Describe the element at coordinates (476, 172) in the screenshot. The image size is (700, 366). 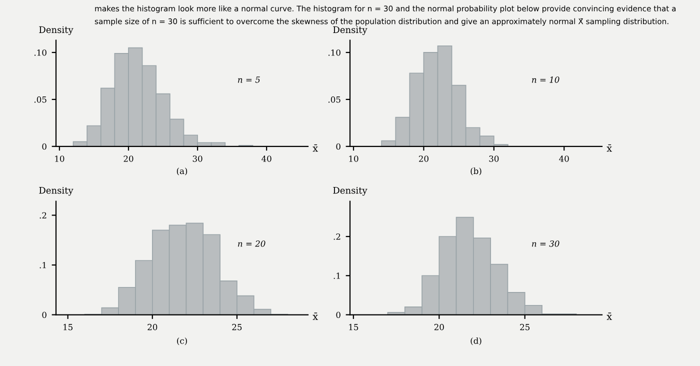
I see `text: (b)` at that location.